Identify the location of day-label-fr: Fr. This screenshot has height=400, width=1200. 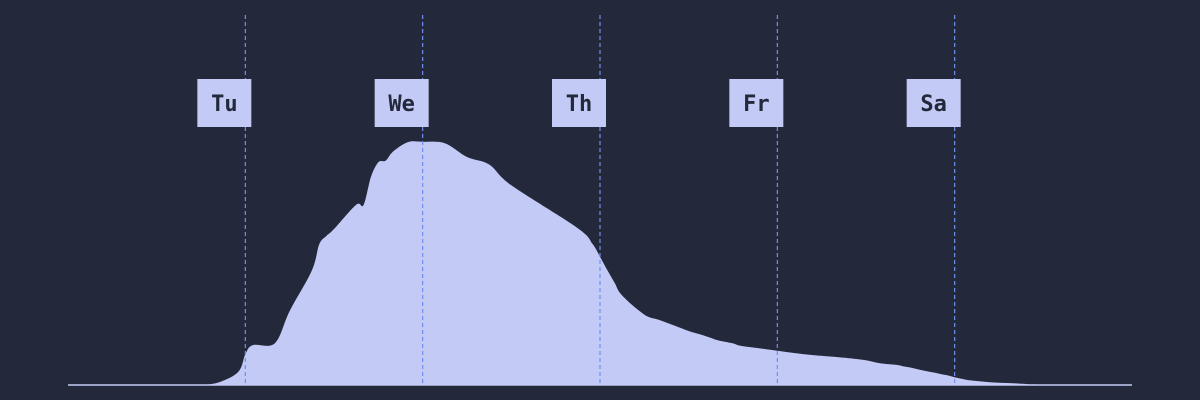
(756, 104).